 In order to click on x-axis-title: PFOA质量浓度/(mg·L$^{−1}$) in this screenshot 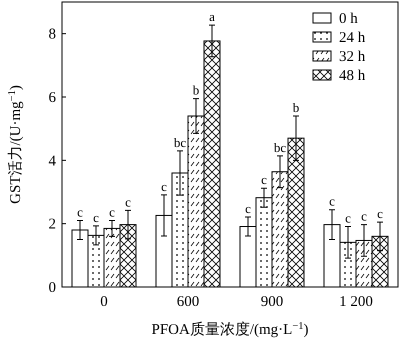, I will do `click(230, 329)`.